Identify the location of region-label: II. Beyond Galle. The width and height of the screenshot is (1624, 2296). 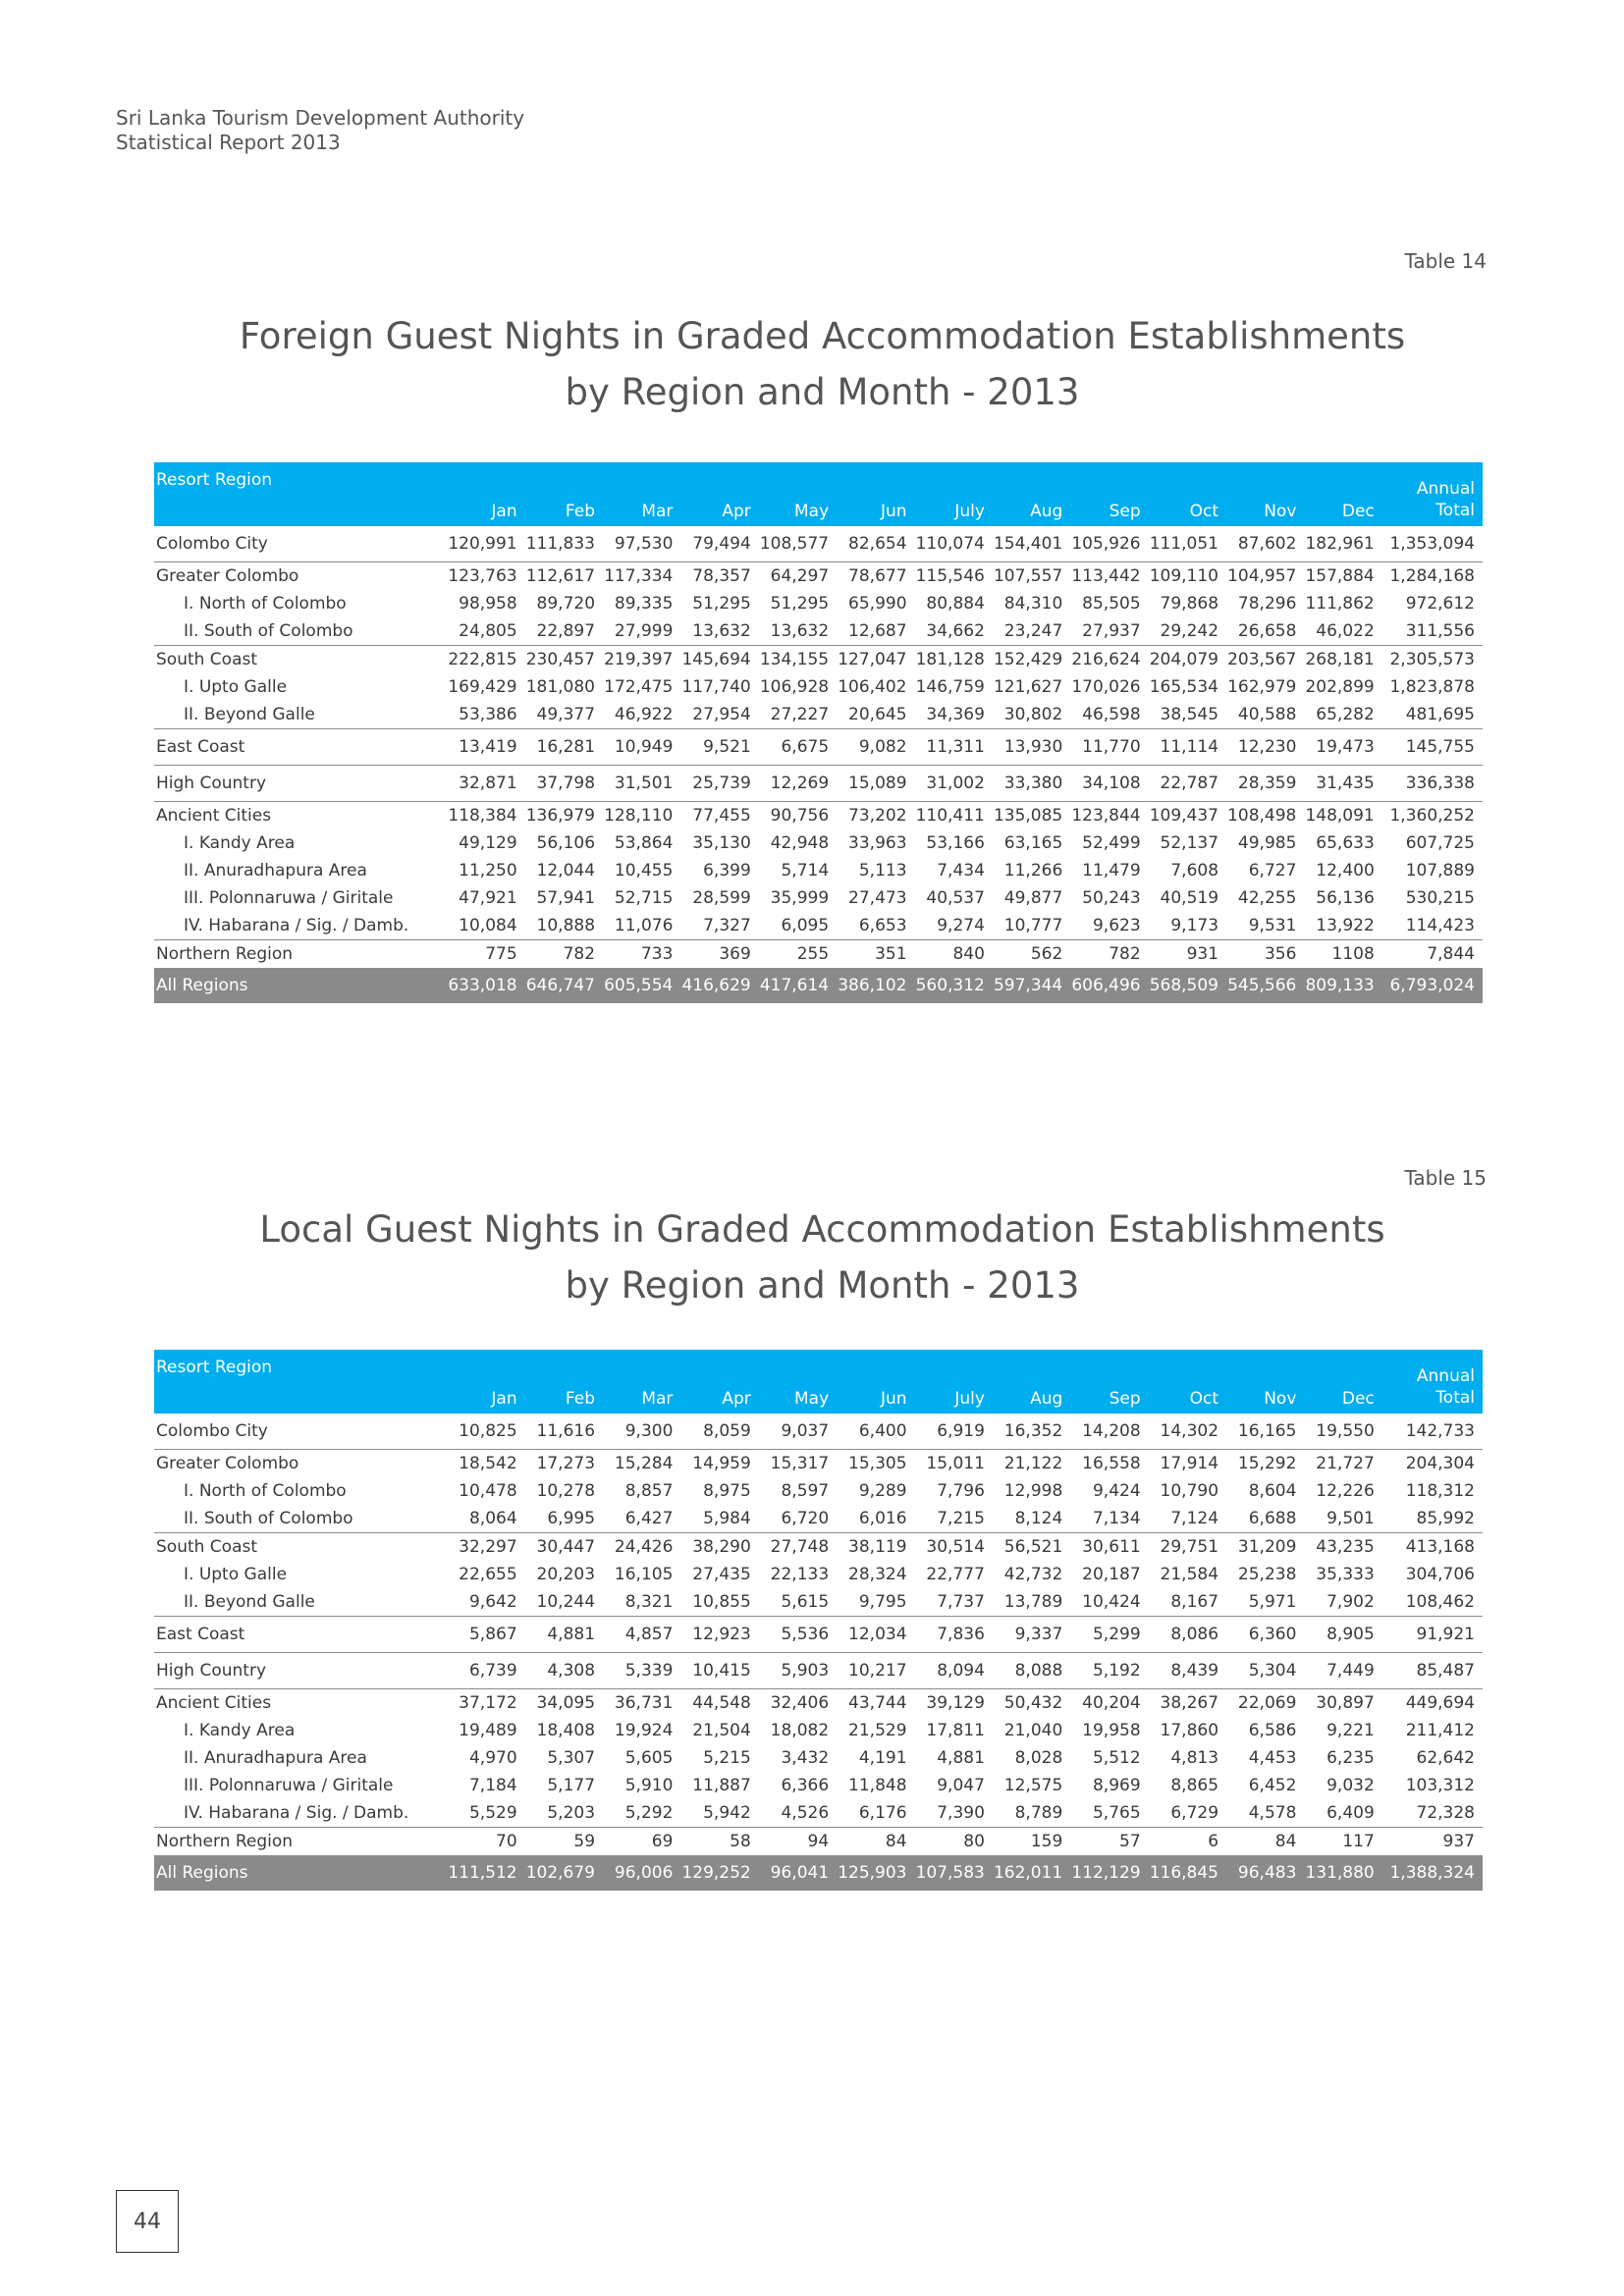
(249, 1602).